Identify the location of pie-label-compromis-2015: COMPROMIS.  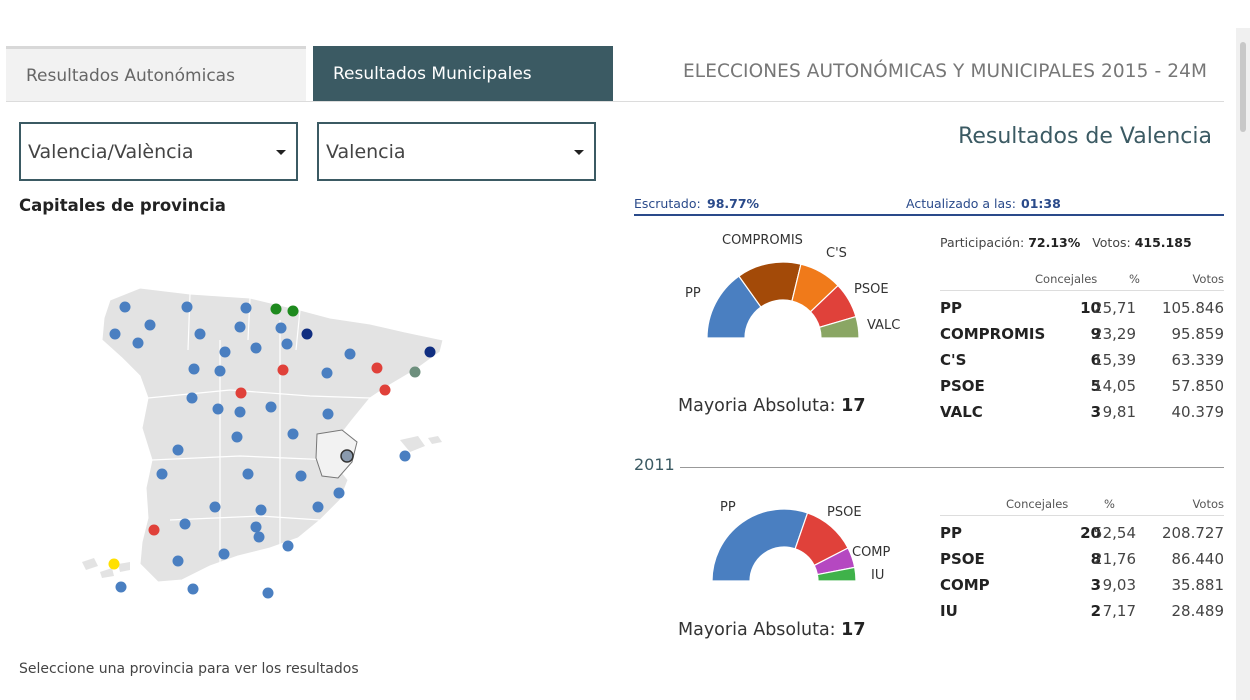
(762, 240).